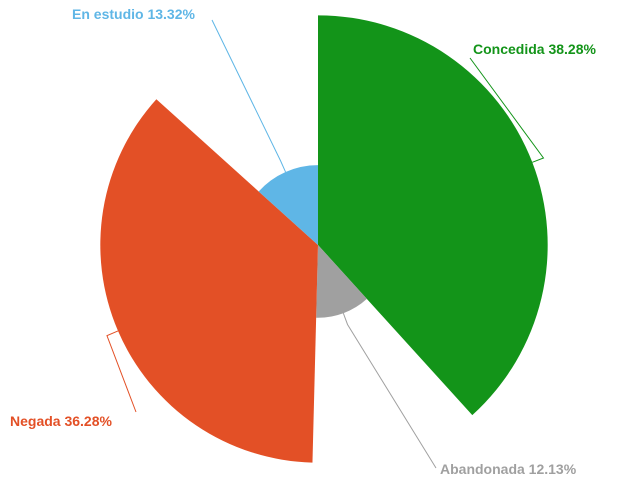 This screenshot has width=621, height=481. What do you see at coordinates (108, 14) in the screenshot?
I see `slice-name: En estudio` at bounding box center [108, 14].